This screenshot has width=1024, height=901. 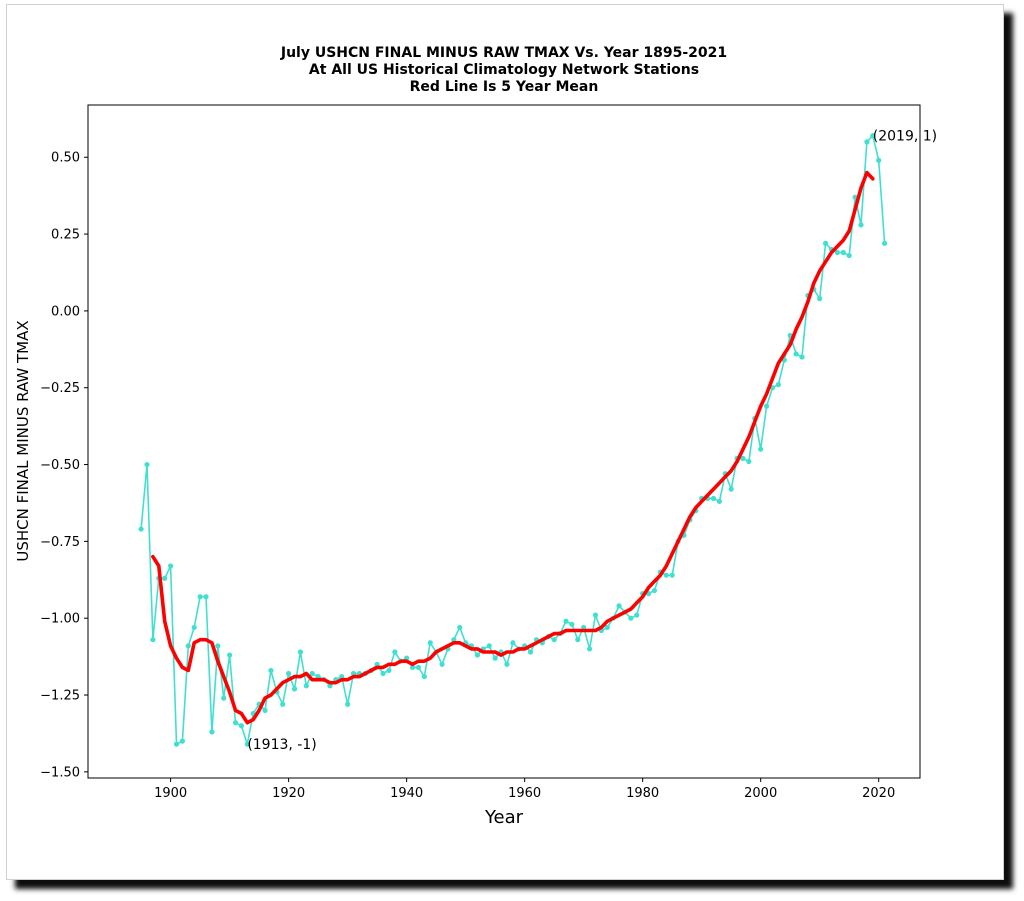 What do you see at coordinates (878, 793) in the screenshot?
I see `x-tick-label: 2020` at bounding box center [878, 793].